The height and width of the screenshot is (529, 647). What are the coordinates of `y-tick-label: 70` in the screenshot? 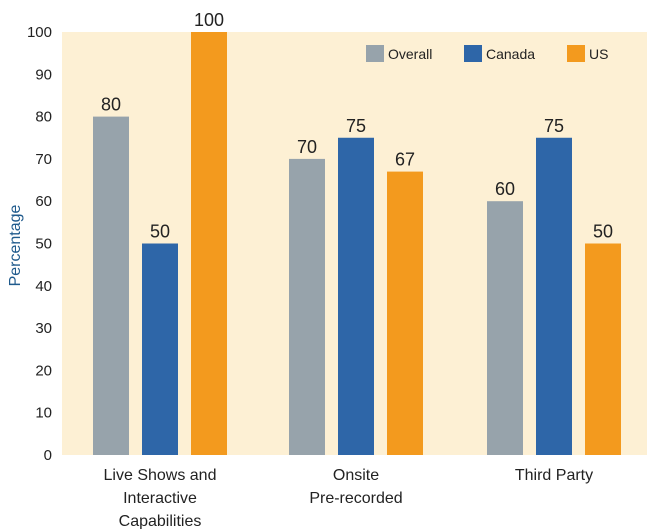 It's located at (43, 159).